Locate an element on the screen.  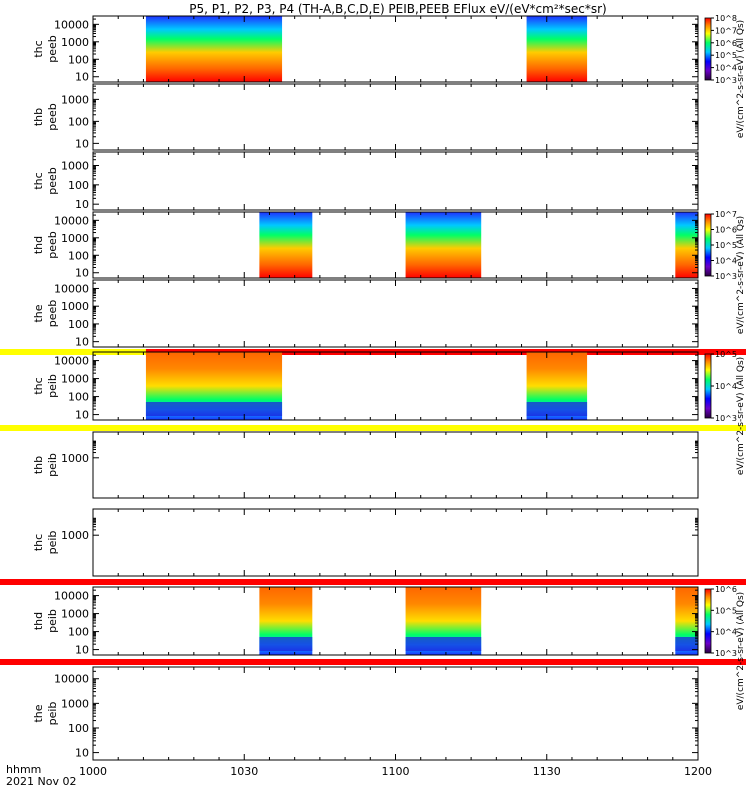
colorbar-tick-label: 10^8 is located at coordinates (726, 18).